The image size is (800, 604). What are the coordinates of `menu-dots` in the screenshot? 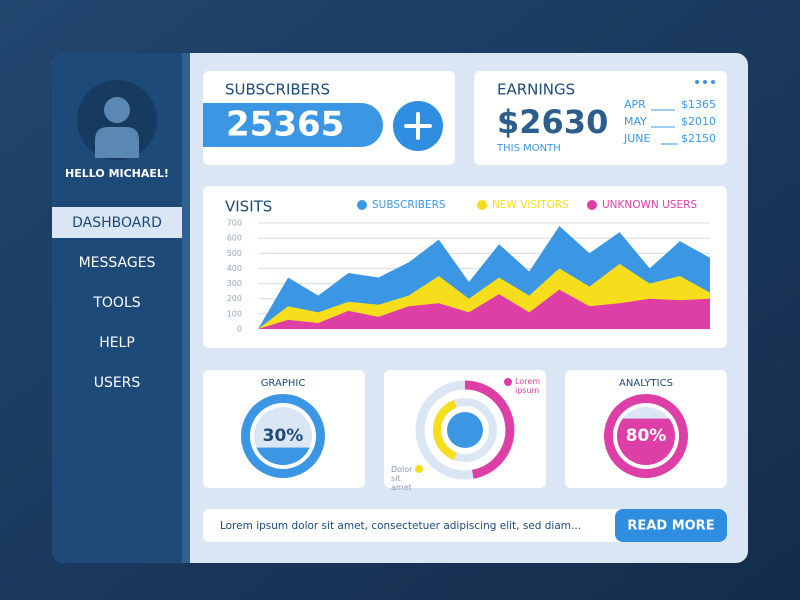 It's located at (705, 82).